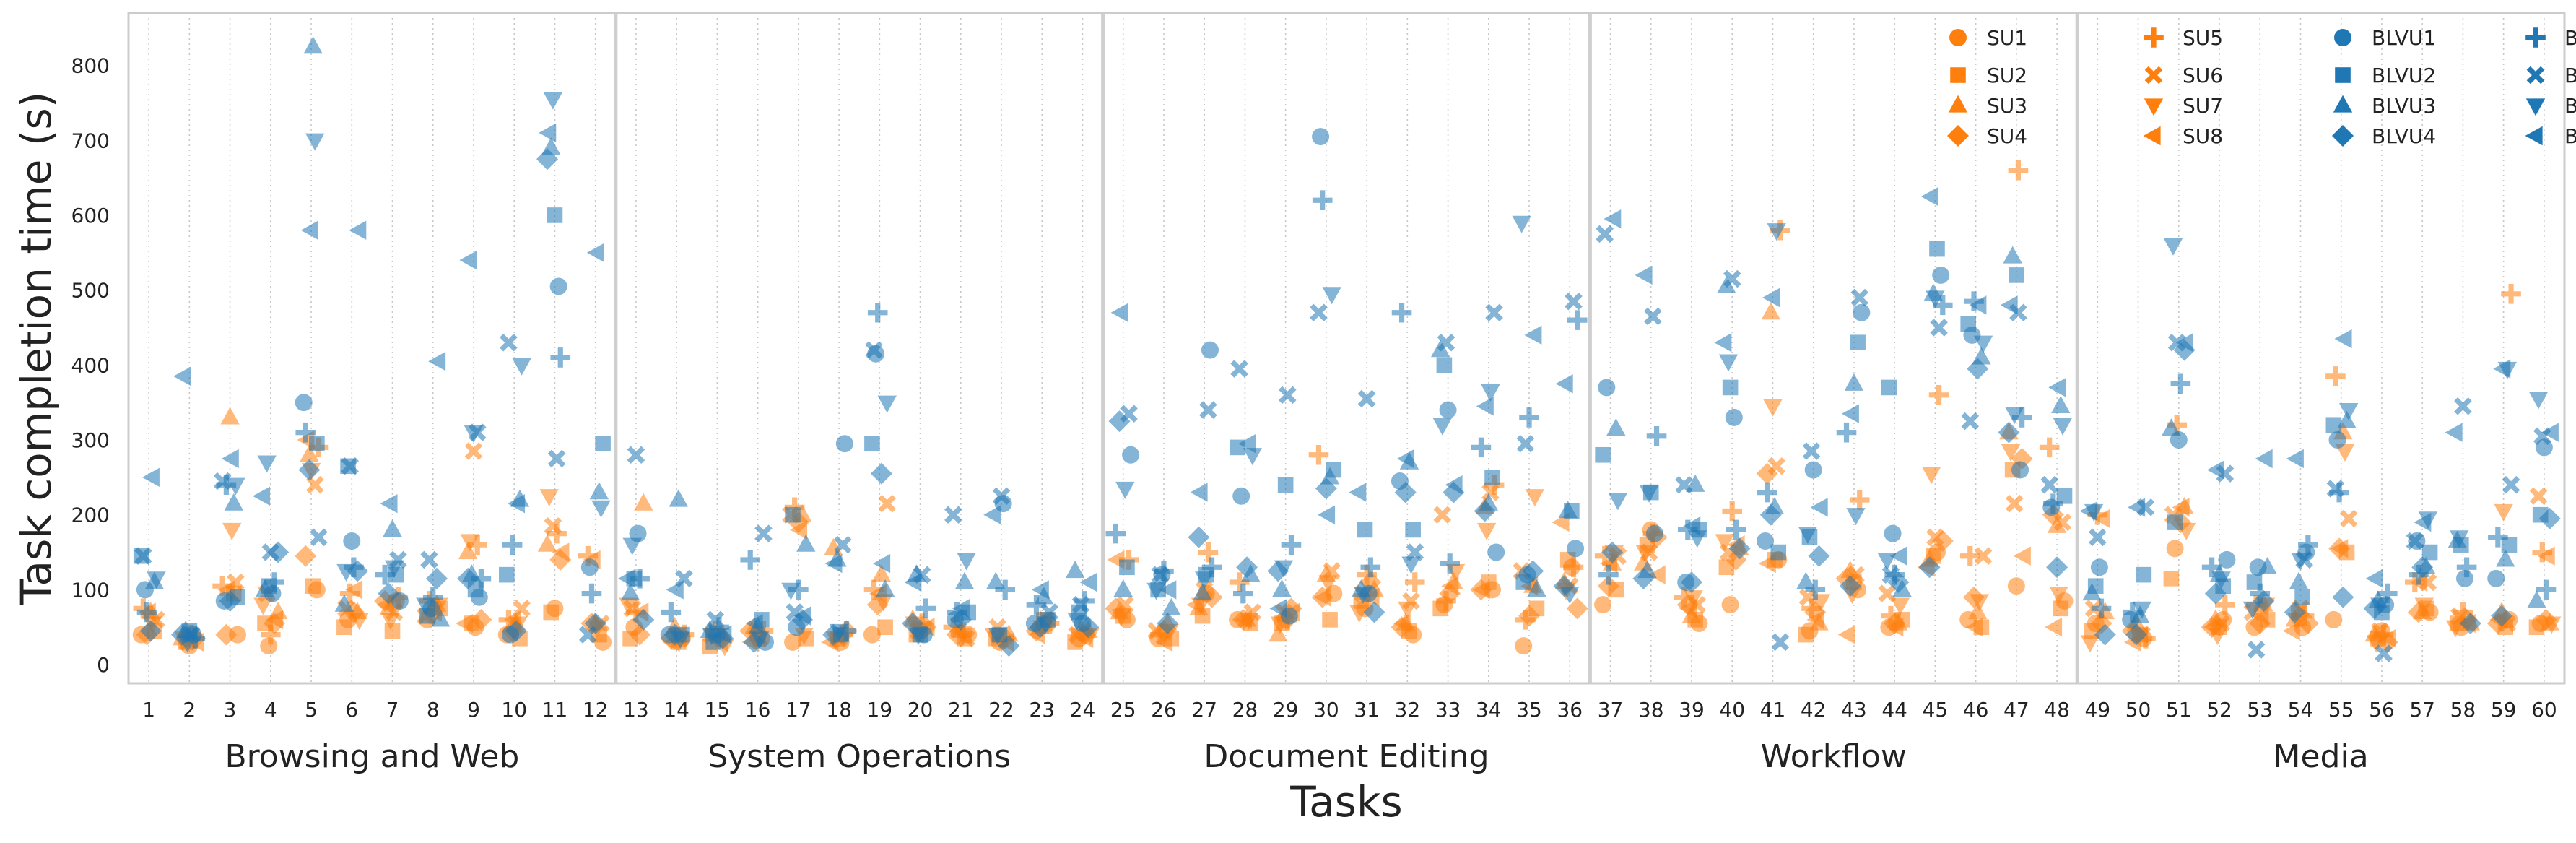 The height and width of the screenshot is (843, 2576). What do you see at coordinates (2267, 565) in the screenshot?
I see `data-point-BLVU3: BLVU3 task 53: 130` at bounding box center [2267, 565].